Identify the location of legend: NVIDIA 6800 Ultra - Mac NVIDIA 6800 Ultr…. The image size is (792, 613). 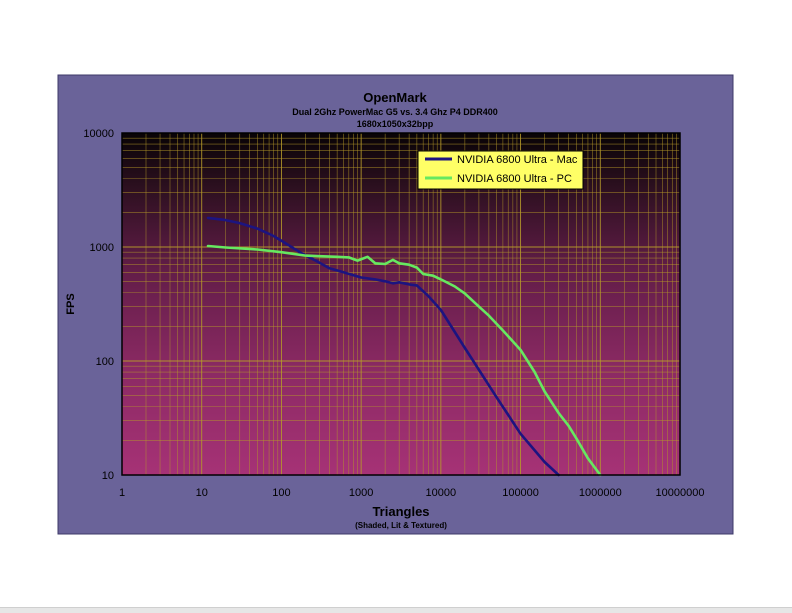
(500, 170).